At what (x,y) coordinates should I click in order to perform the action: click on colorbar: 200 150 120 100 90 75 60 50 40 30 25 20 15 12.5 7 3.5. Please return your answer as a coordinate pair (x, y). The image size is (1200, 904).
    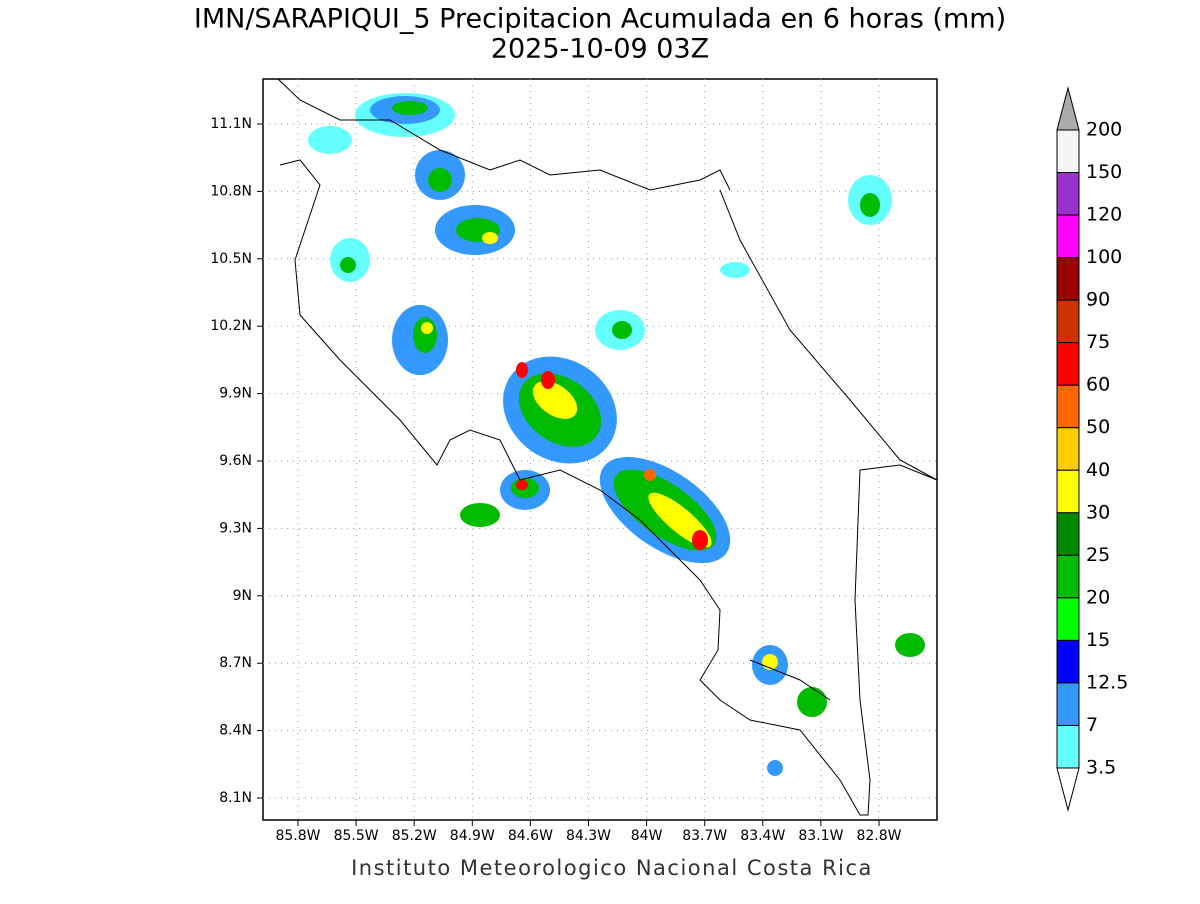
    Looking at the image, I should click on (1092, 449).